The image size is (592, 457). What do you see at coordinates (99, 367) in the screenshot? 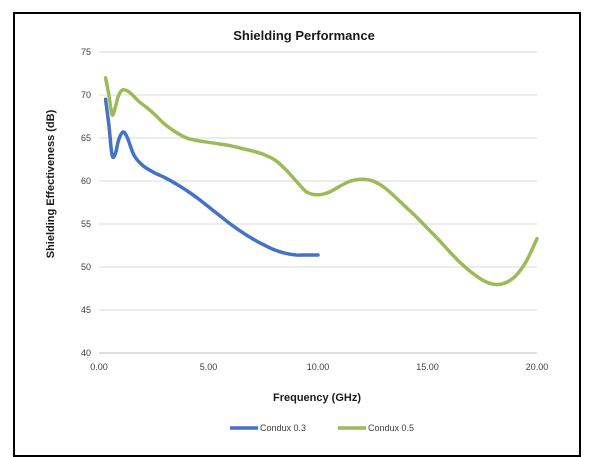
I see `x-tick-label: 0.00` at bounding box center [99, 367].